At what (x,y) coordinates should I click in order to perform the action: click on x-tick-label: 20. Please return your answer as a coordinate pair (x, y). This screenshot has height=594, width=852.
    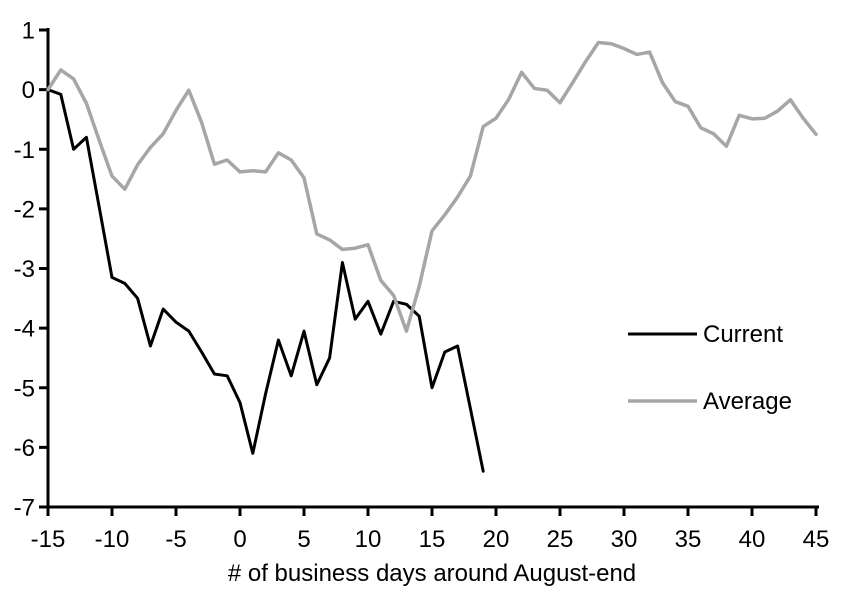
    Looking at the image, I should click on (496, 539).